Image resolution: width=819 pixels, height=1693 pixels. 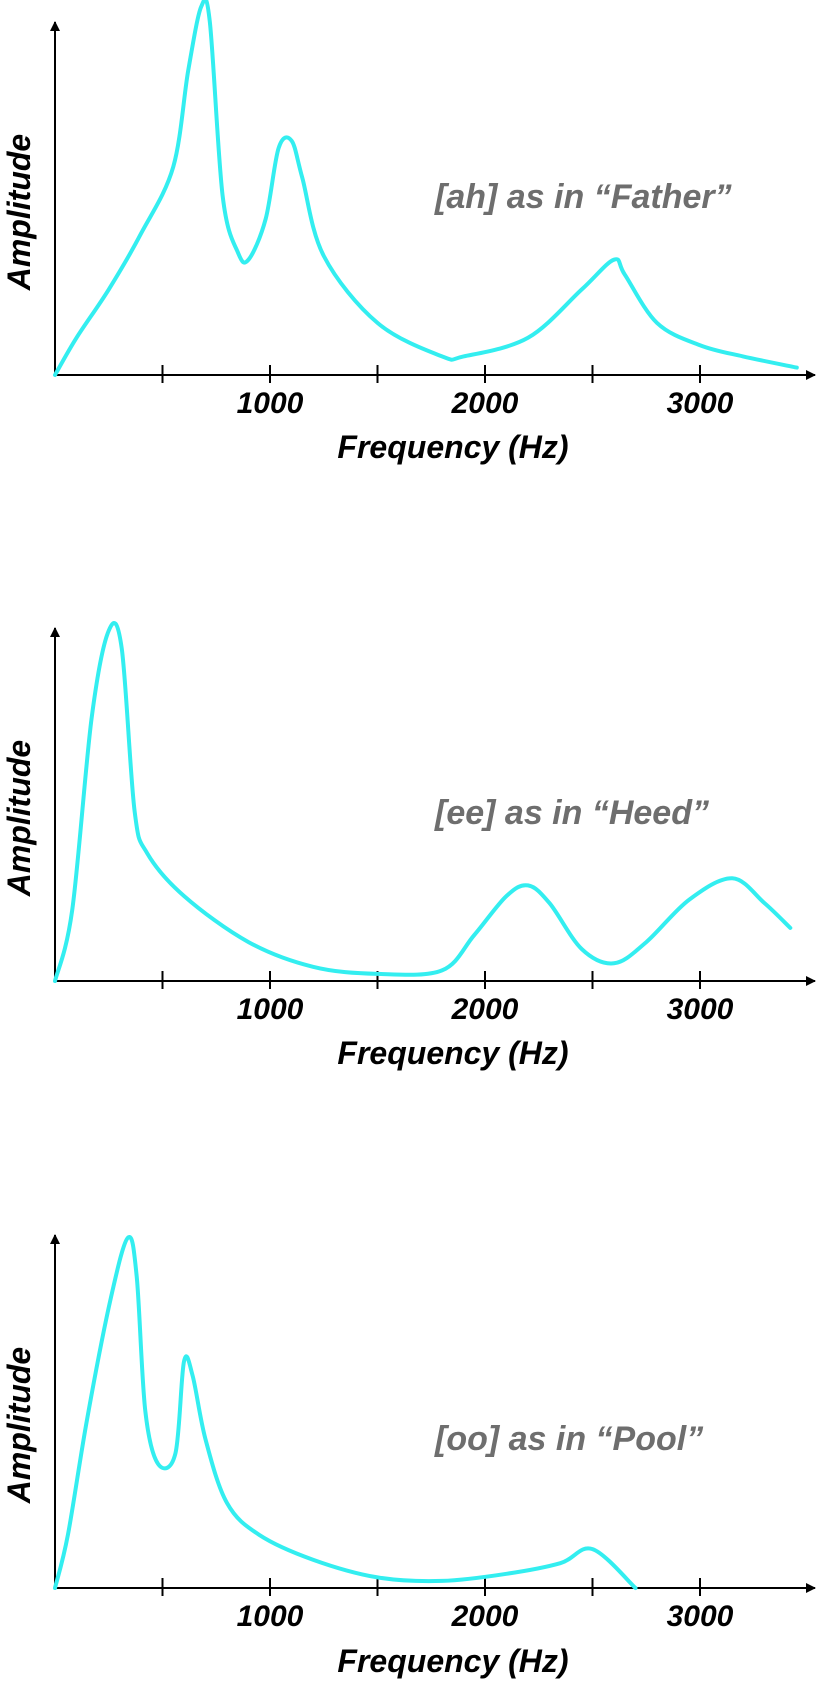 What do you see at coordinates (568, 1439) in the screenshot?
I see `vowel-annotation: [oo] as in “Pool”` at bounding box center [568, 1439].